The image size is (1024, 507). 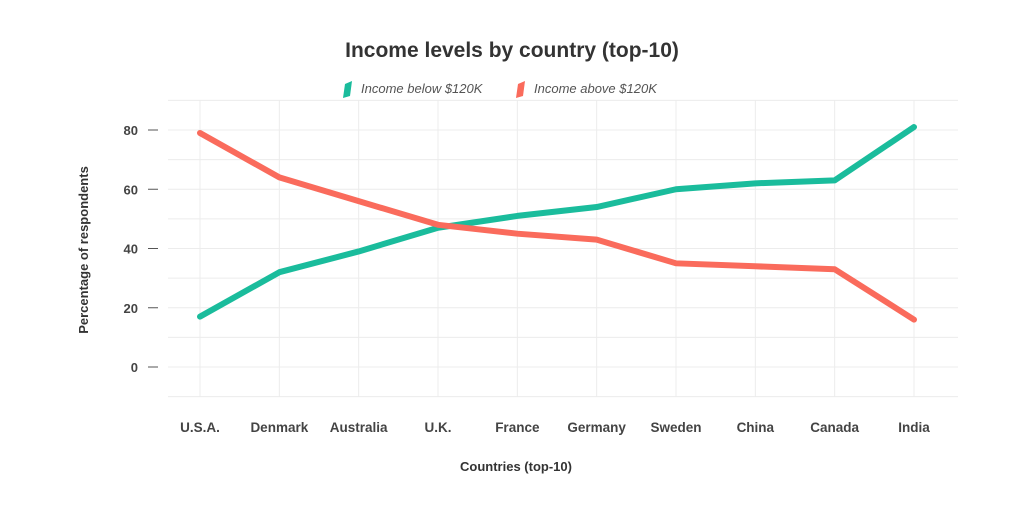 What do you see at coordinates (422, 88) in the screenshot?
I see `legend-label-income-below: Income below $120K` at bounding box center [422, 88].